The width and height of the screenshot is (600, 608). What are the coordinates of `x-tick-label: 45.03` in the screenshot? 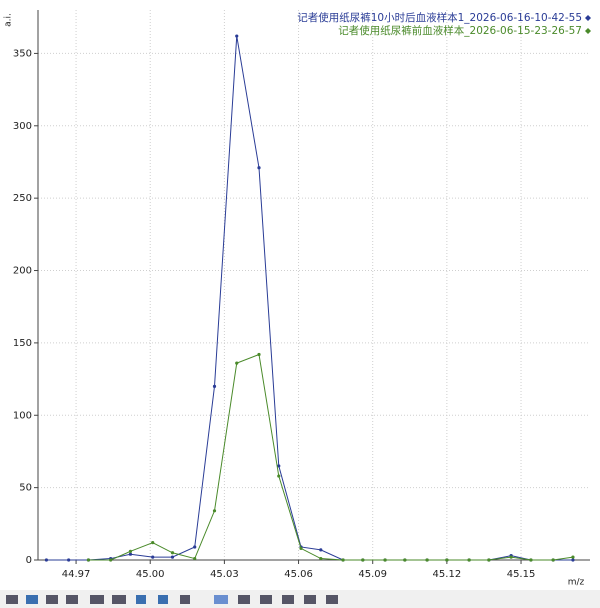 It's located at (224, 574).